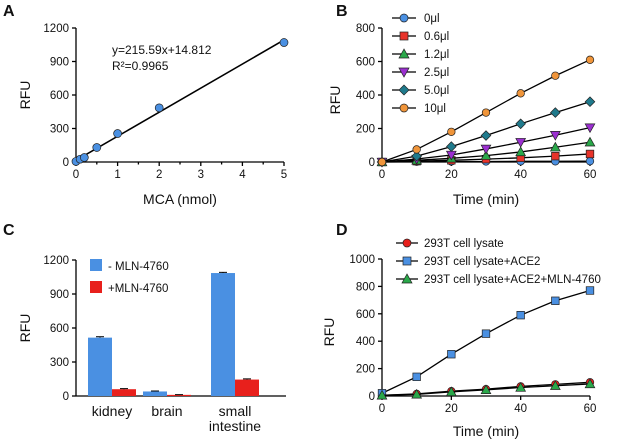 The height and width of the screenshot is (444, 630). What do you see at coordinates (66, 397) in the screenshot?
I see `c-y-tick-label: 0` at bounding box center [66, 397].